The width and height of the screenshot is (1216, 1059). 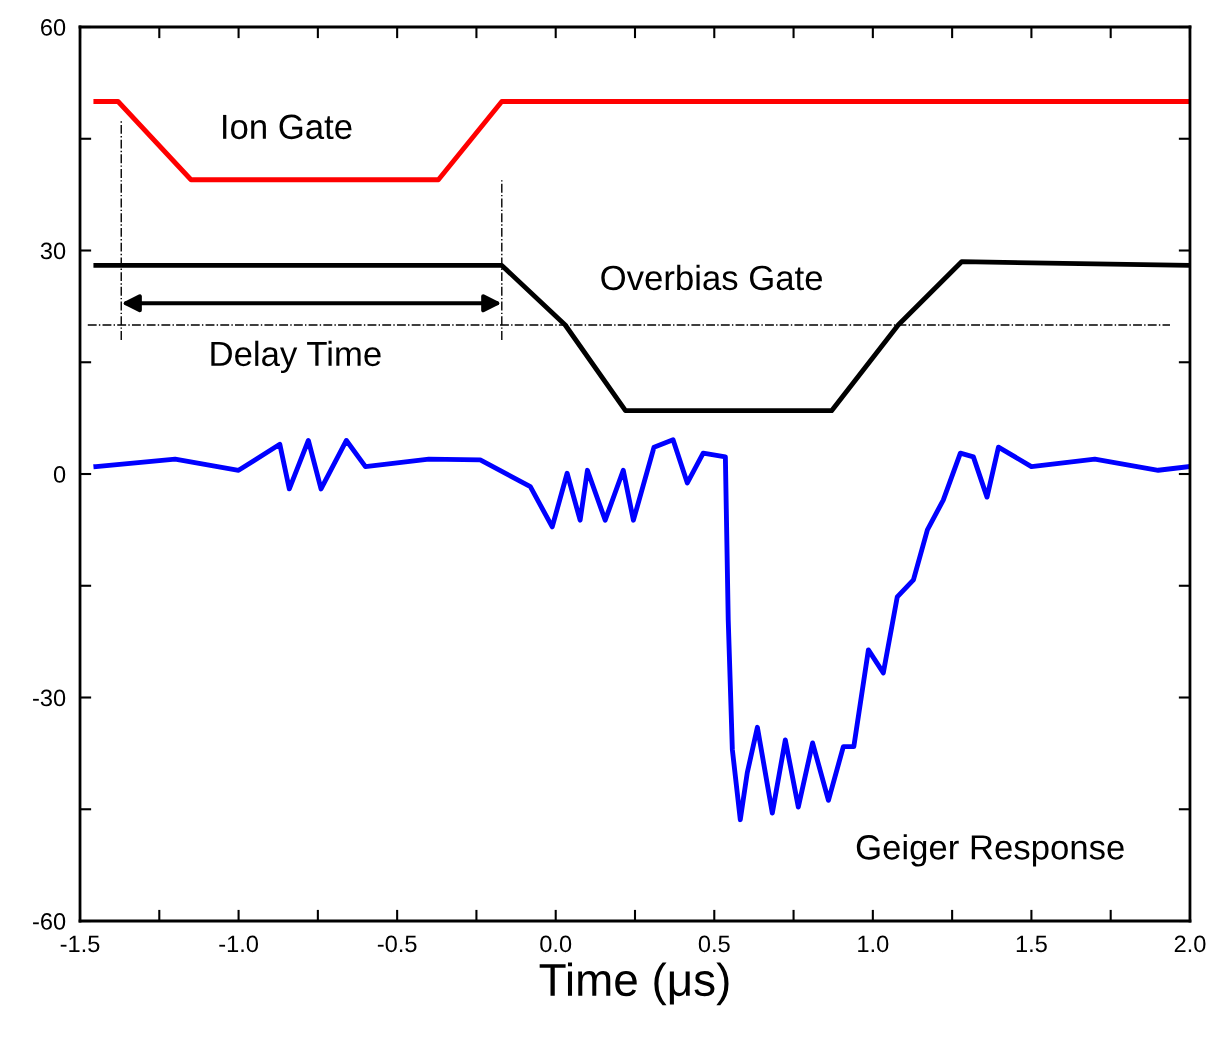 What do you see at coordinates (287, 127) in the screenshot?
I see `annotation: Ion Gate` at bounding box center [287, 127].